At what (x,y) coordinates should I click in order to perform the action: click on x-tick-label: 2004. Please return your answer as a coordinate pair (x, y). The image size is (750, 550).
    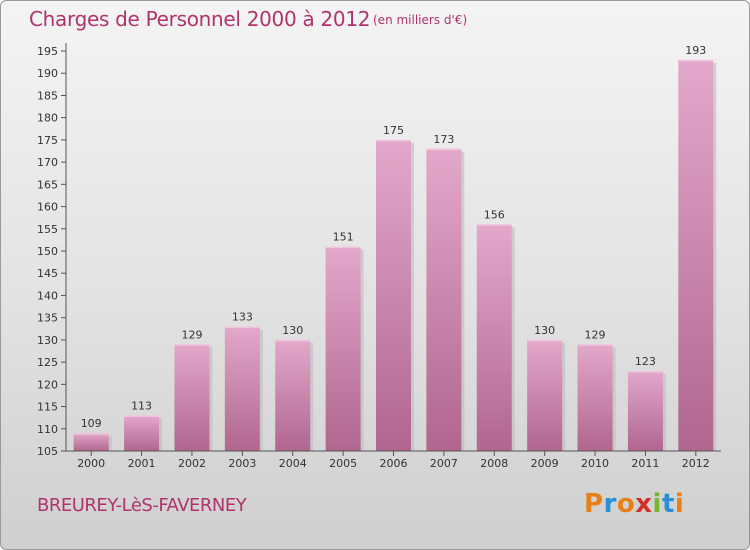
    Looking at the image, I should click on (293, 463).